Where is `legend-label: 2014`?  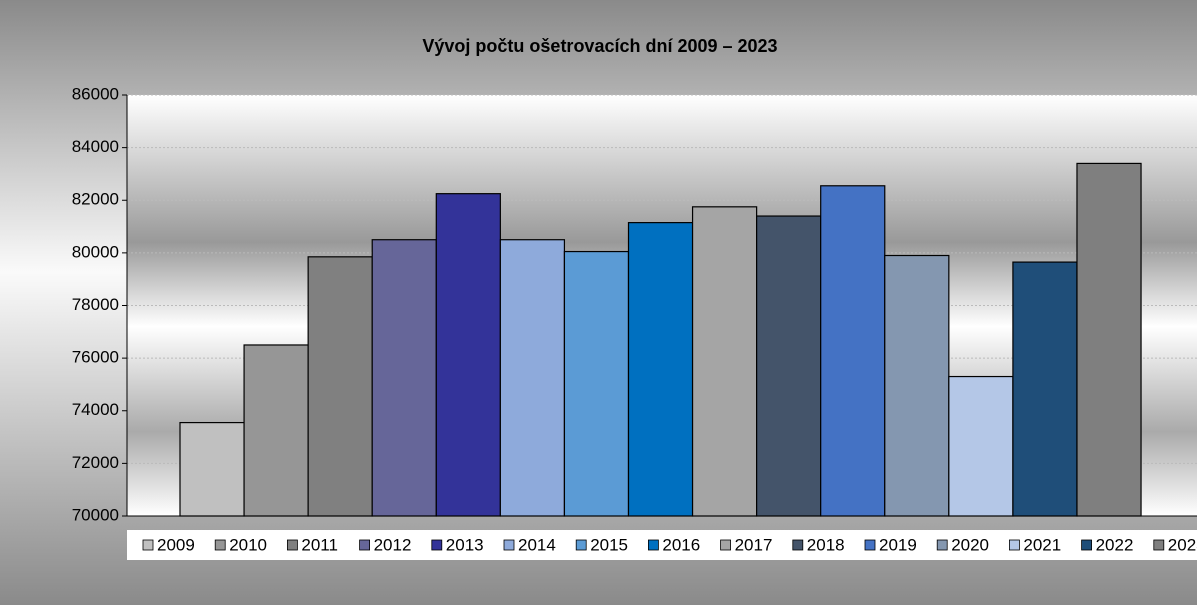
legend-label: 2014 is located at coordinates (537, 544).